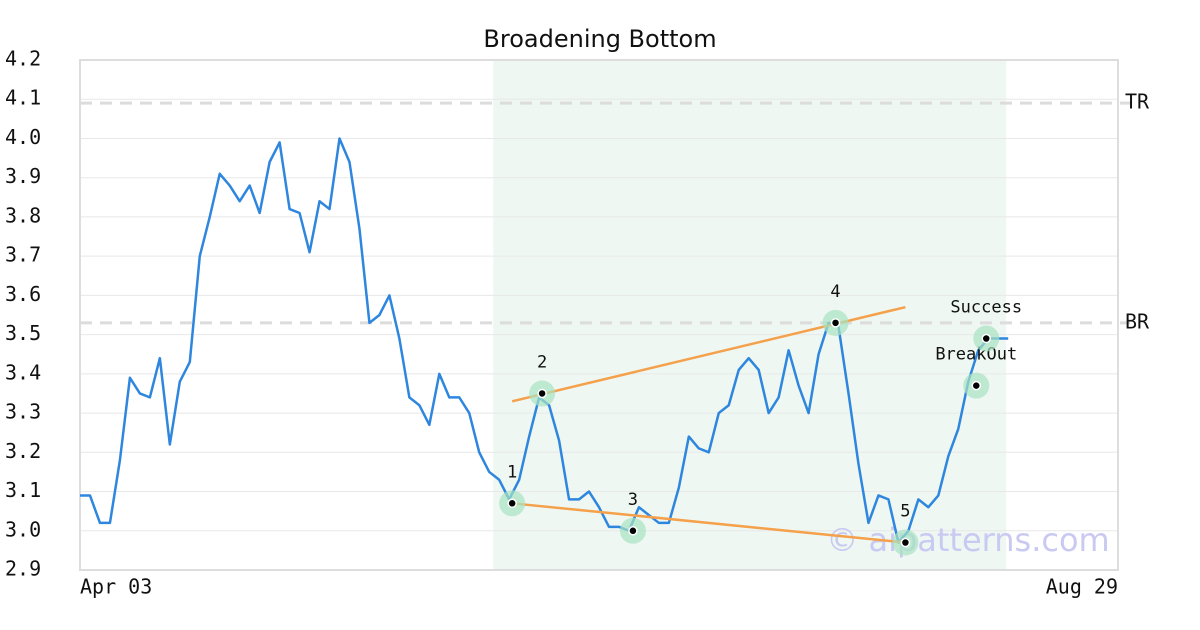 The height and width of the screenshot is (630, 1200). Describe the element at coordinates (23, 255) in the screenshot. I see `y-tick-label: 3.7` at that location.